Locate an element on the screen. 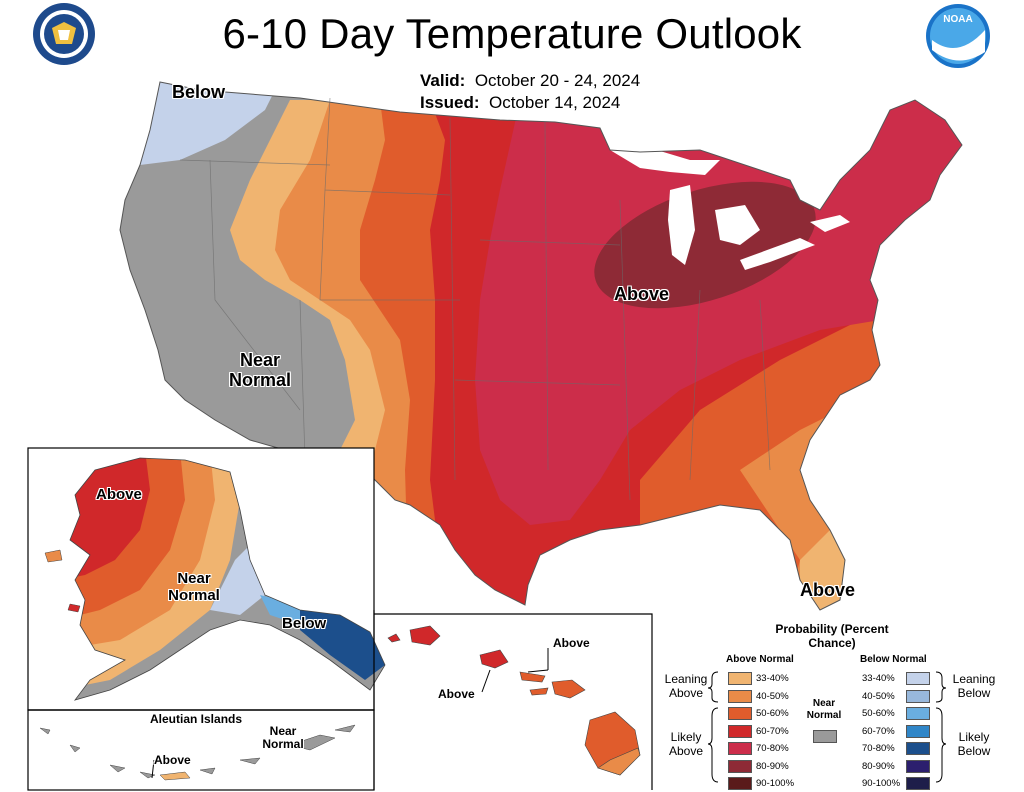 The width and height of the screenshot is (1024, 792). label-hawaii-above-east: Above is located at coordinates (571, 643).